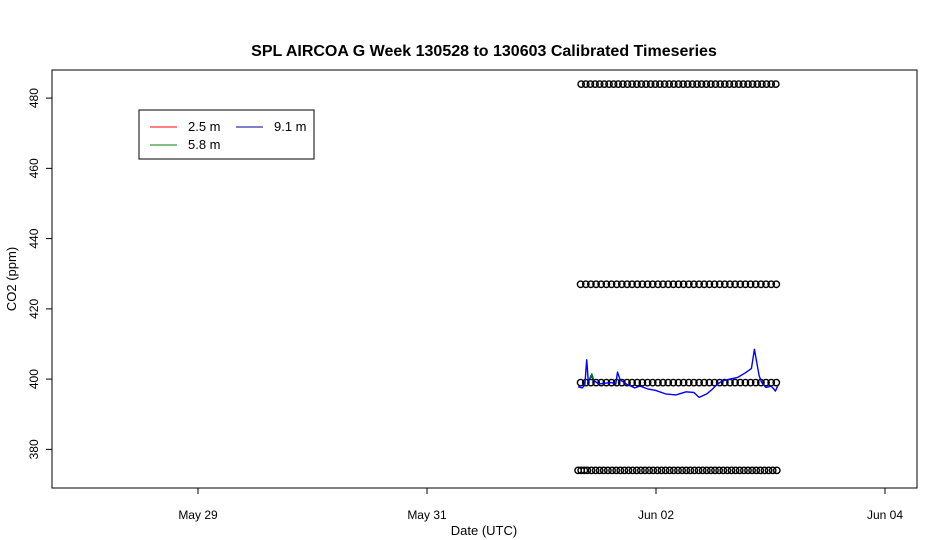  I want to click on y-tick-label: 480, so click(34, 98).